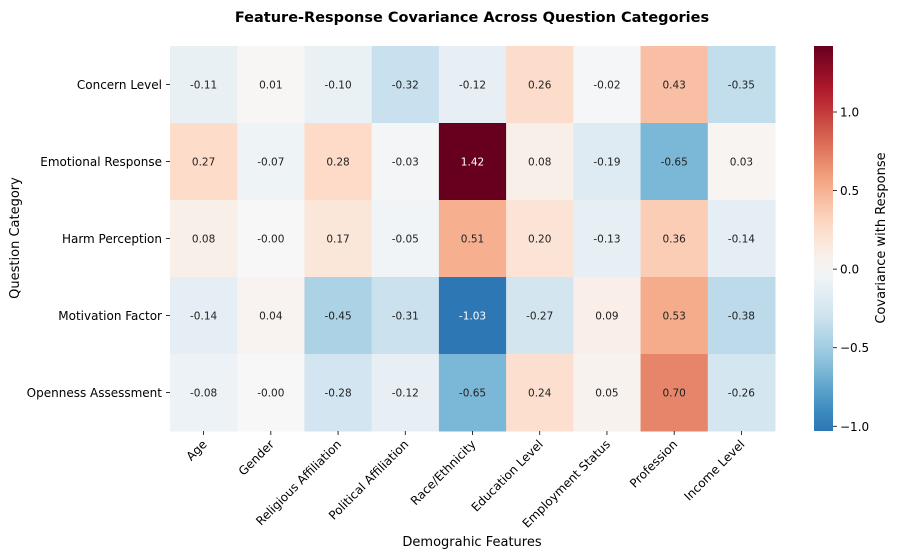 The image size is (897, 558). I want to click on x-tick-label: Gender, so click(256, 457).